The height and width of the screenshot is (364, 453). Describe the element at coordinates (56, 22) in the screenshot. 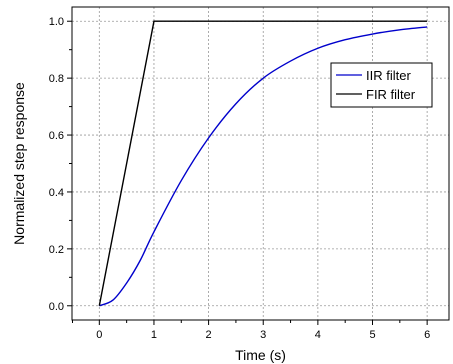

I see `y-tick-label: 1.0` at that location.